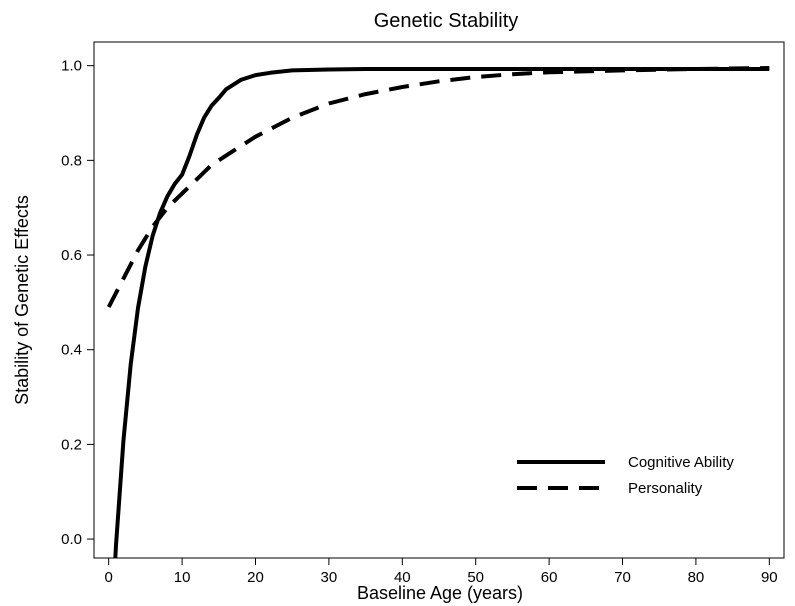 This screenshot has width=795, height=606. Describe the element at coordinates (71, 160) in the screenshot. I see `y-tick-label: 0.8` at that location.